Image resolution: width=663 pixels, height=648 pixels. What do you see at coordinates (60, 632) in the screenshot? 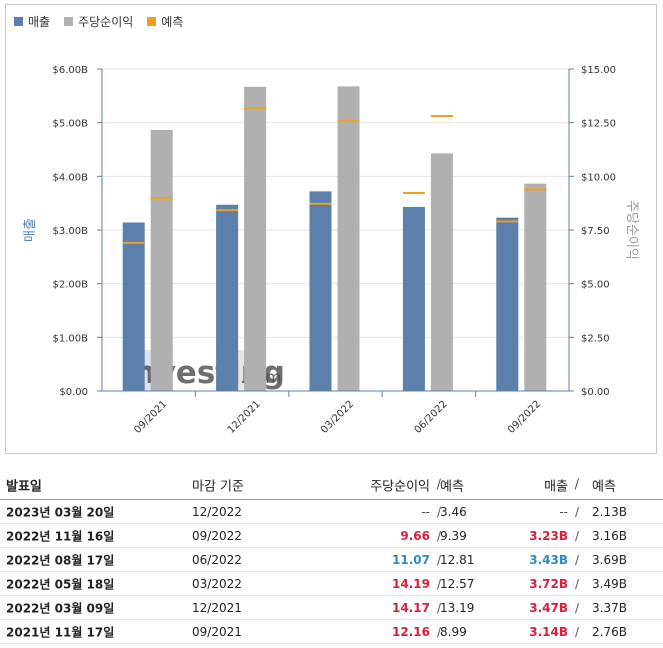
I see `row-date: 2021년 11월 17일` at bounding box center [60, 632].